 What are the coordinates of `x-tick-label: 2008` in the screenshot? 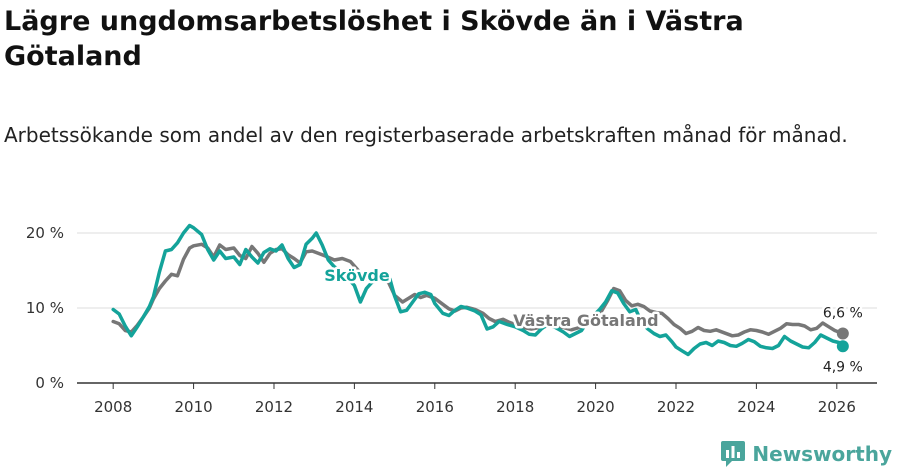 It's located at (113, 407).